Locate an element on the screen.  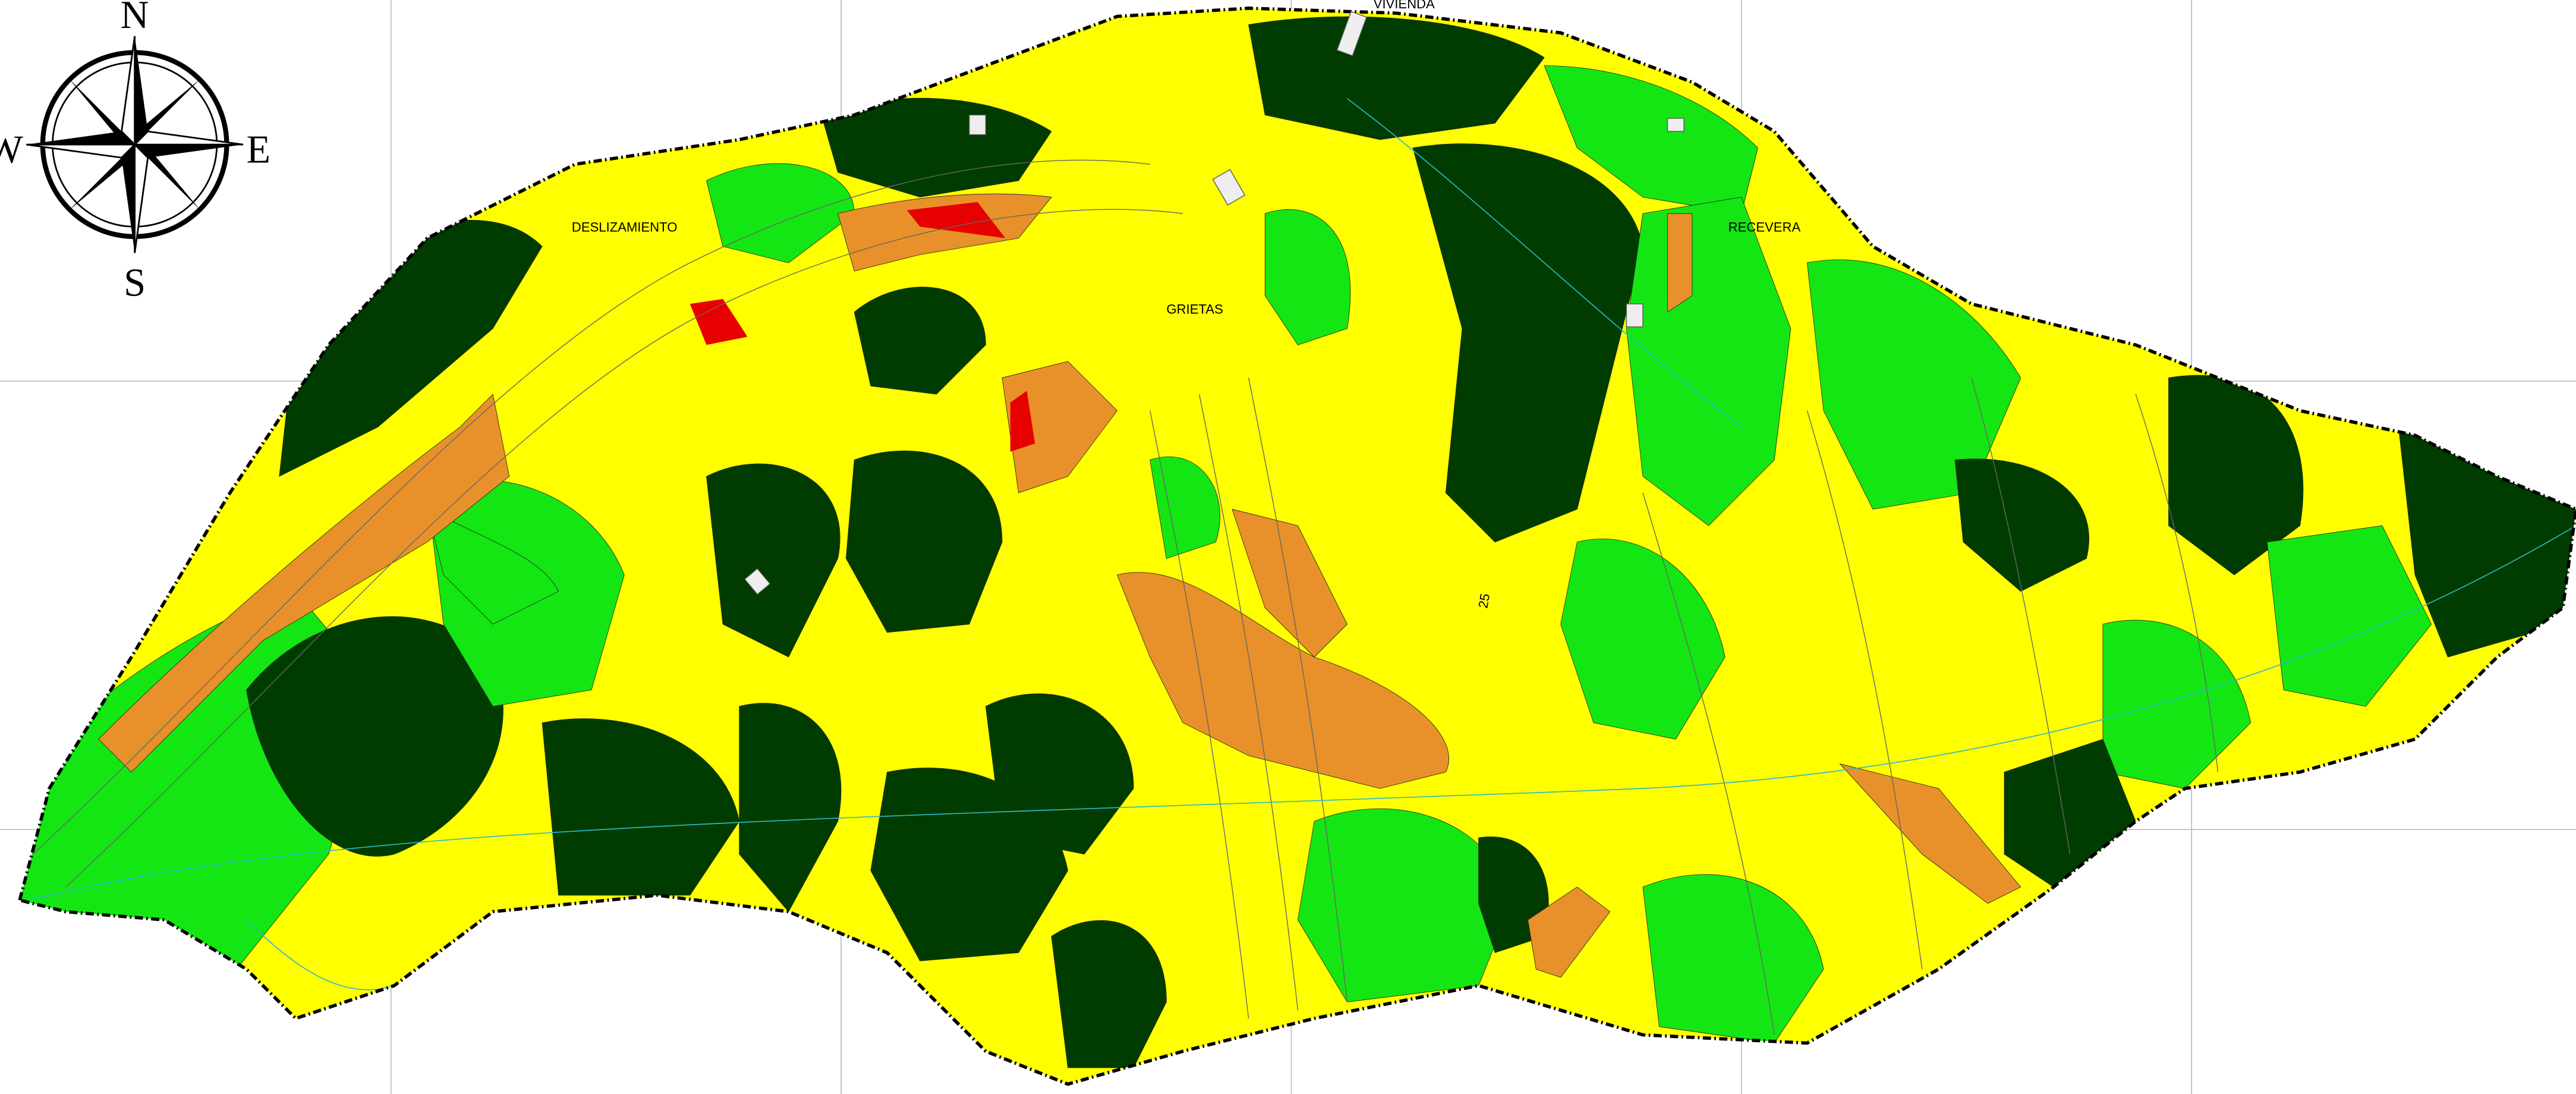
compass-label: S is located at coordinates (135, 282).